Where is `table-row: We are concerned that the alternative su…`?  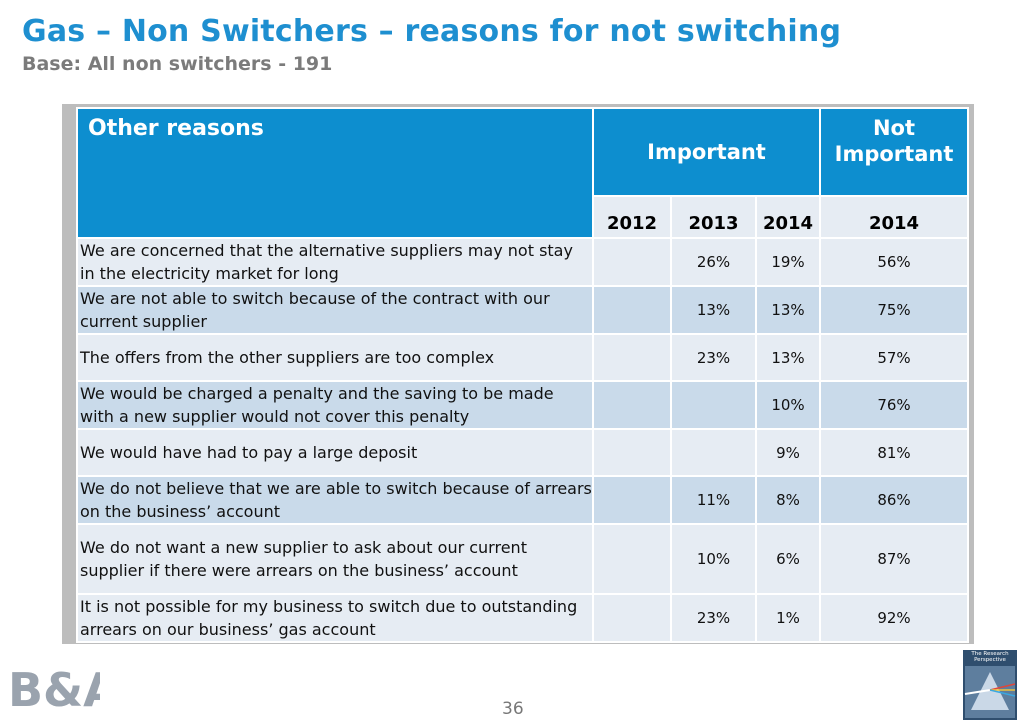 table-row: We are concerned that the alternative su… is located at coordinates (523, 262).